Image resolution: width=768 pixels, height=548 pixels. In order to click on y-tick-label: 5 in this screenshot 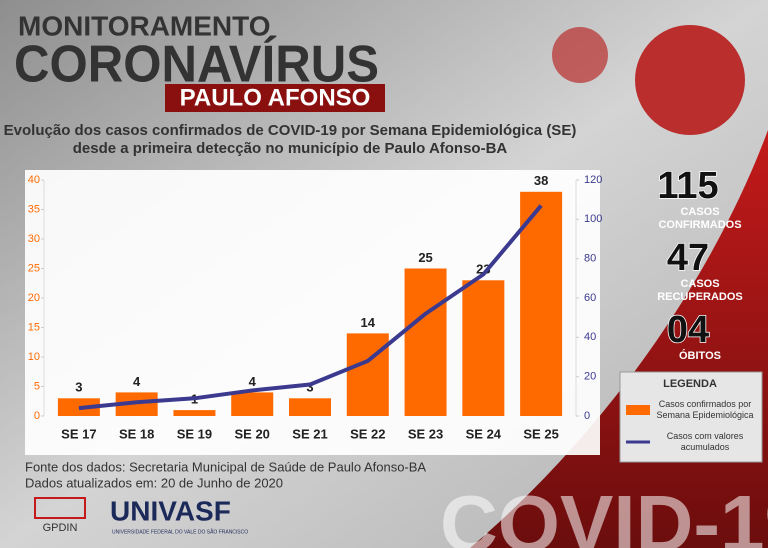, I will do `click(37, 386)`.